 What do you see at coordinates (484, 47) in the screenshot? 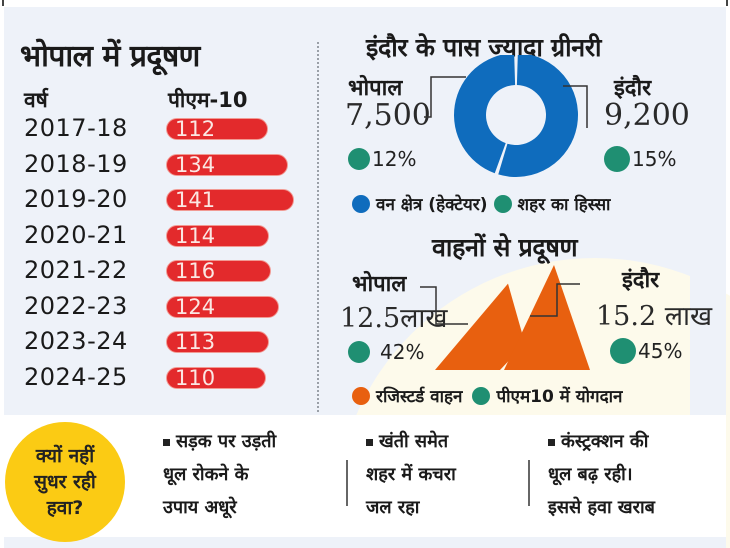
I see `greenery-title: इंदौर के पास ज्यादा ग्रीनरी` at bounding box center [484, 47].